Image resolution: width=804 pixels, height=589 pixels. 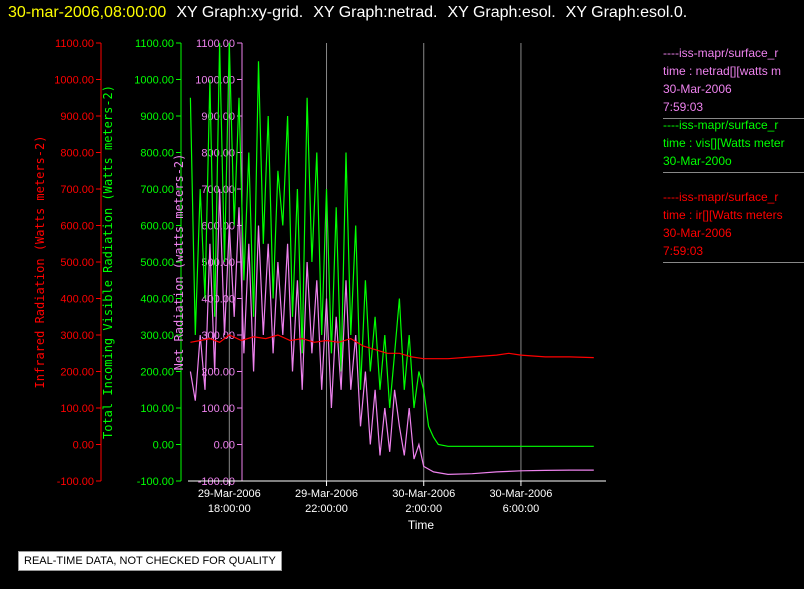 What do you see at coordinates (521, 509) in the screenshot?
I see `x-tick-label-time: 6:00:00` at bounding box center [521, 509].